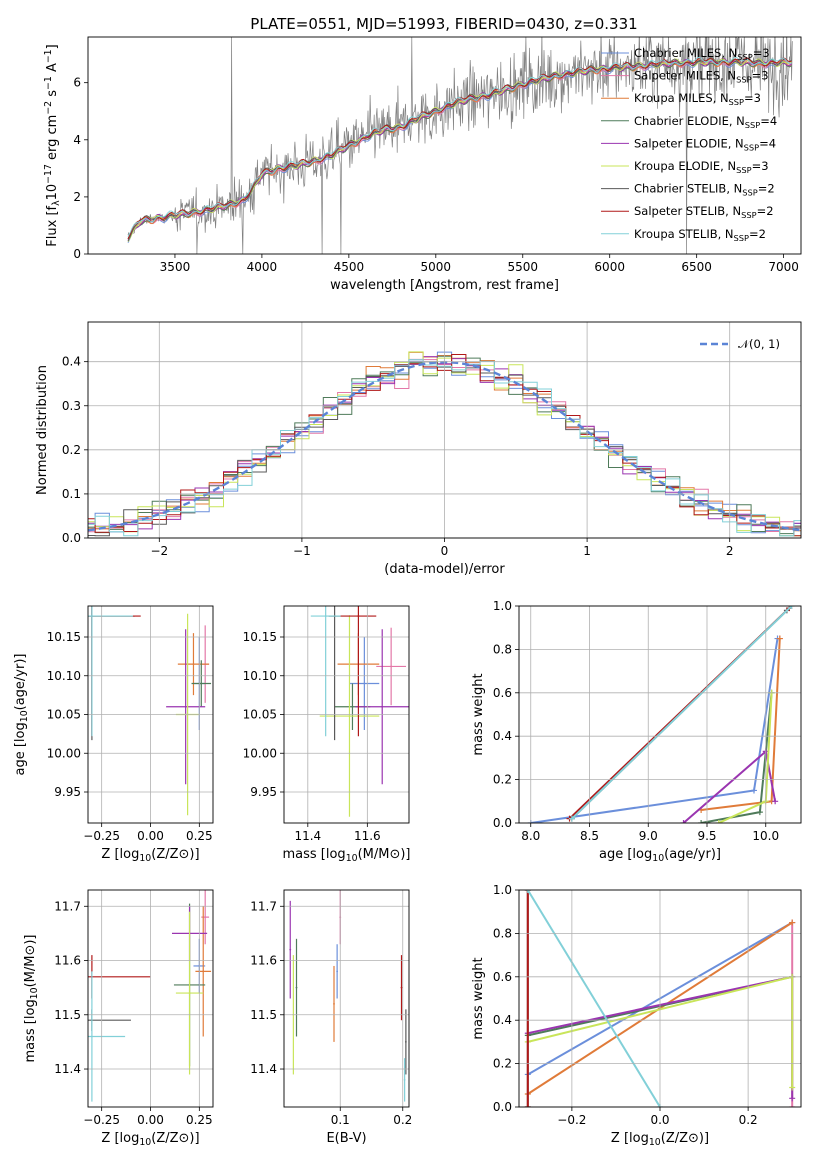 Image resolution: width=819 pixels, height=1170 pixels. I want to click on text-span: Kroupa ELODIE, N, so click(685, 166).